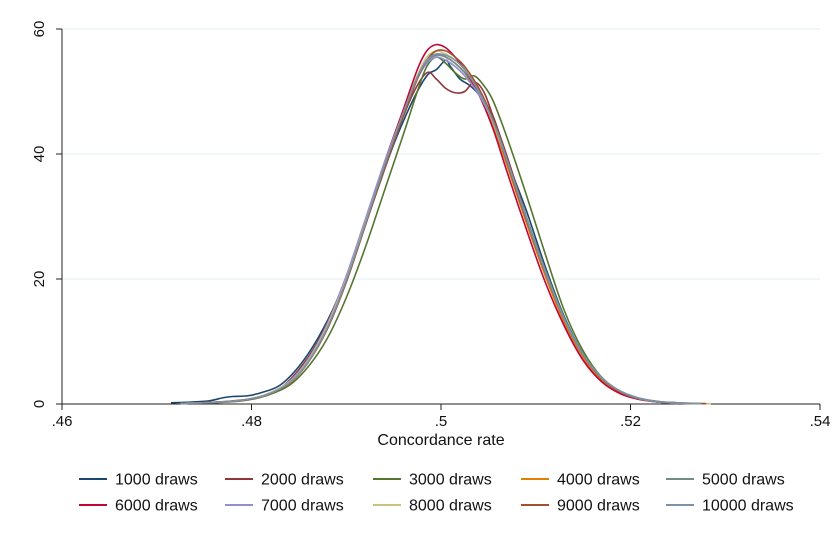 This screenshot has width=836, height=534. I want to click on legend-label: 9000 draws, so click(598, 506).